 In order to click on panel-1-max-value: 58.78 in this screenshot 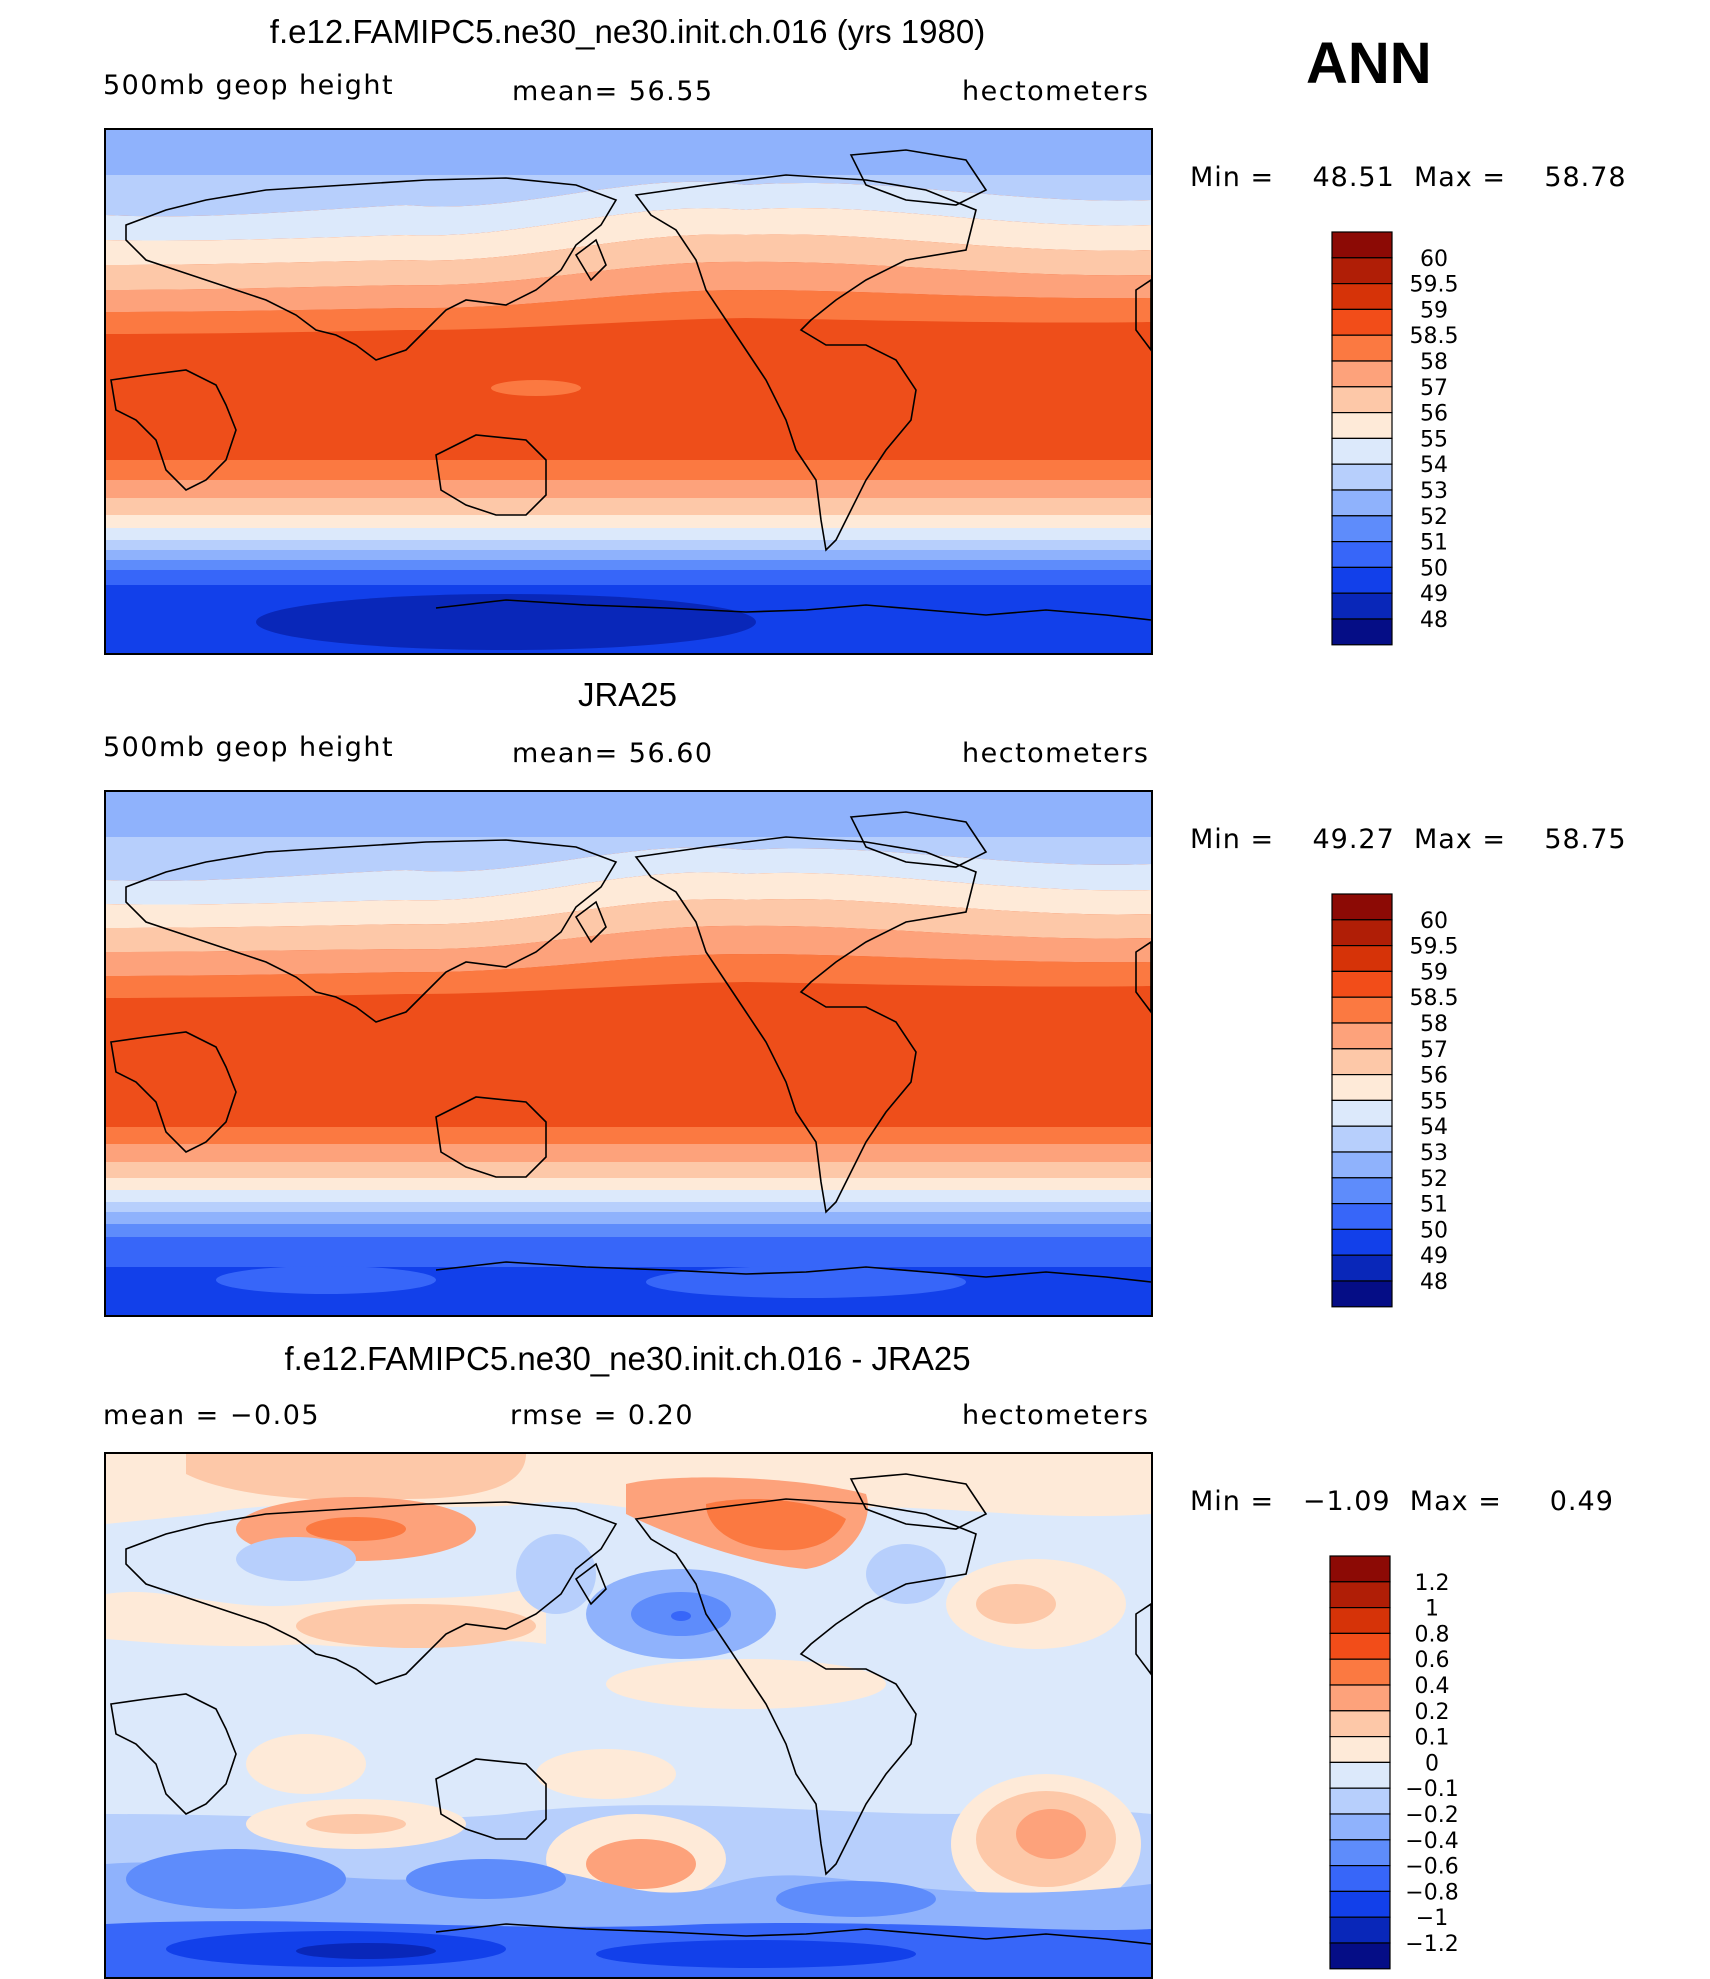, I will do `click(1585, 177)`.